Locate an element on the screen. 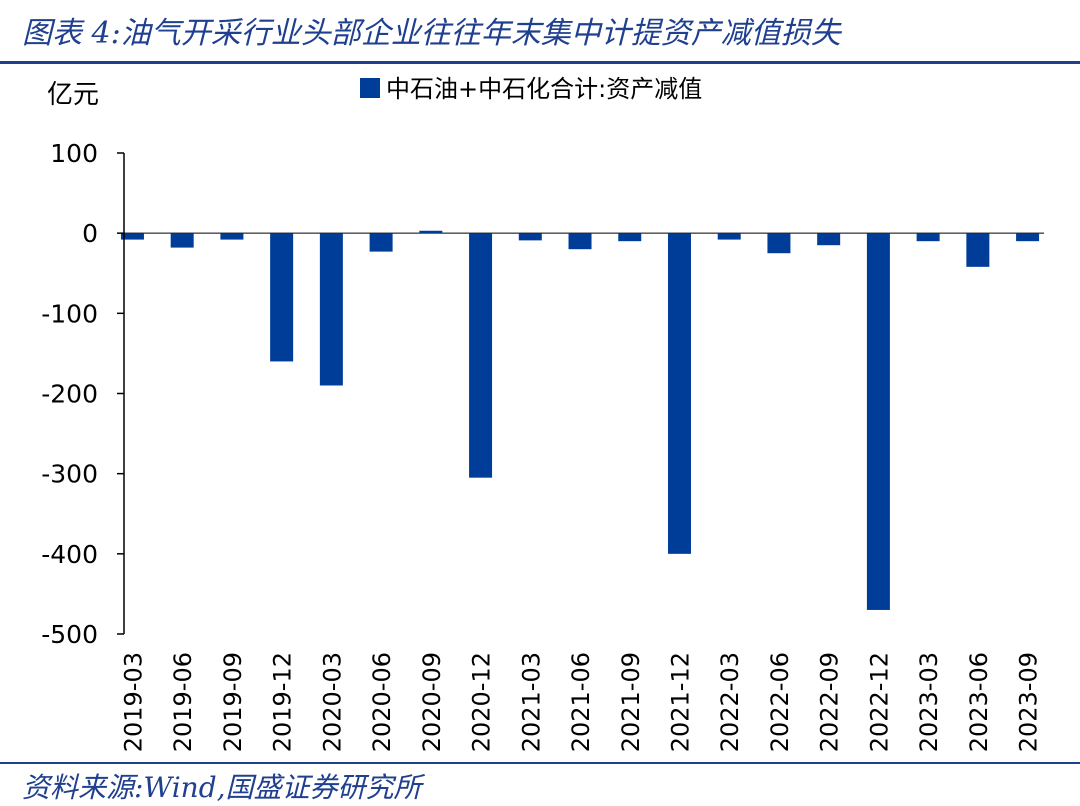  x-tick-label: 2022-03 is located at coordinates (730, 702).